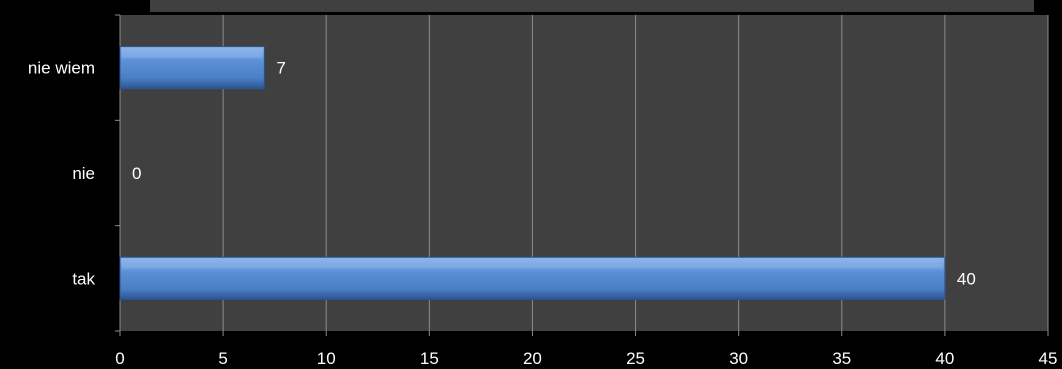 This screenshot has height=369, width=1062. I want to click on data-label-nie-wiem: 7, so click(280, 68).